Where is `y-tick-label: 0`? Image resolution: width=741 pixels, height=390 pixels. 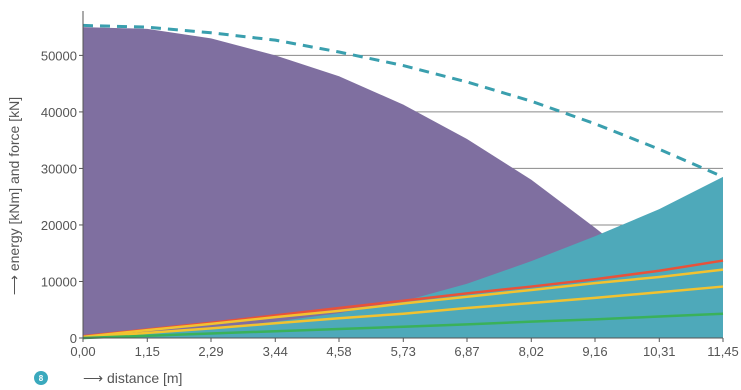 y-tick-label: 0 is located at coordinates (73, 338).